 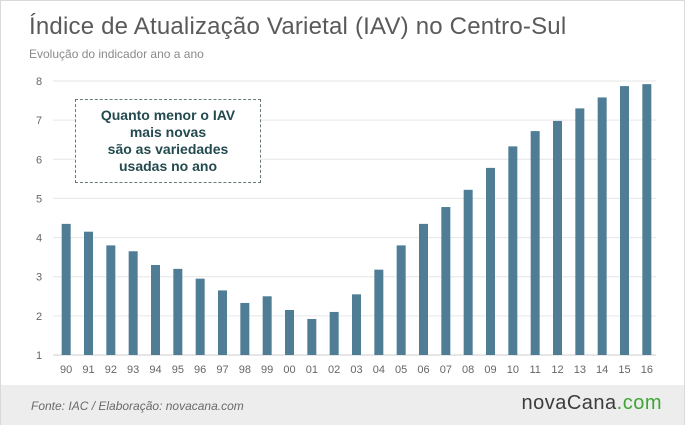 What do you see at coordinates (116, 54) in the screenshot?
I see `chart-subtitle: Evolução do indicador ano a ano` at bounding box center [116, 54].